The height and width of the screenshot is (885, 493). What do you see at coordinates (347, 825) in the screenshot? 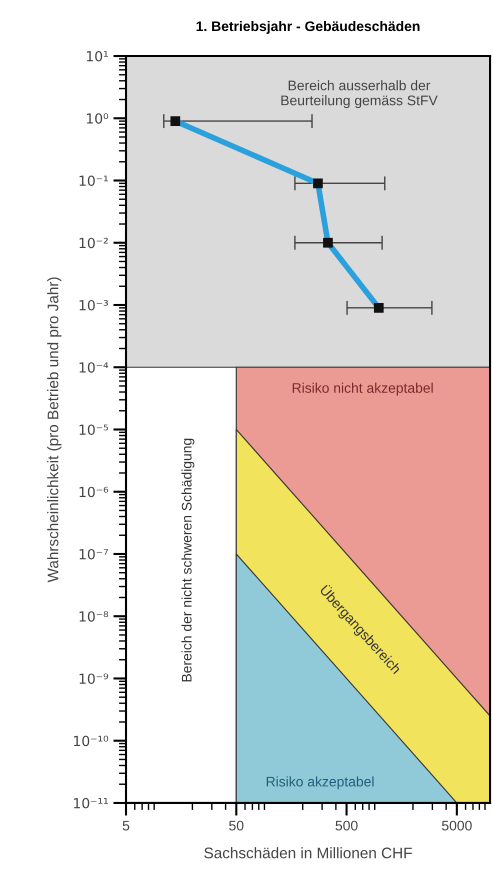
I see `x-tick-label: 500` at bounding box center [347, 825].